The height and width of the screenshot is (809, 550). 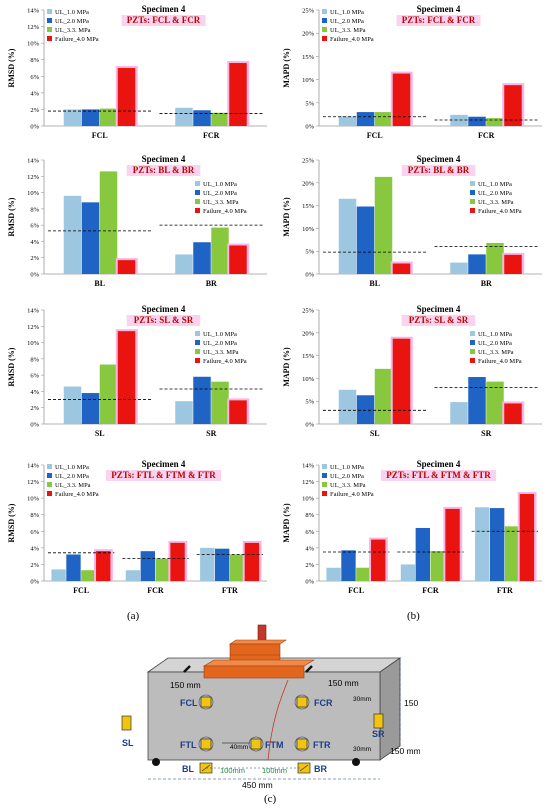 What do you see at coordinates (133, 616) in the screenshot?
I see `caption-a: (a)` at bounding box center [133, 616].